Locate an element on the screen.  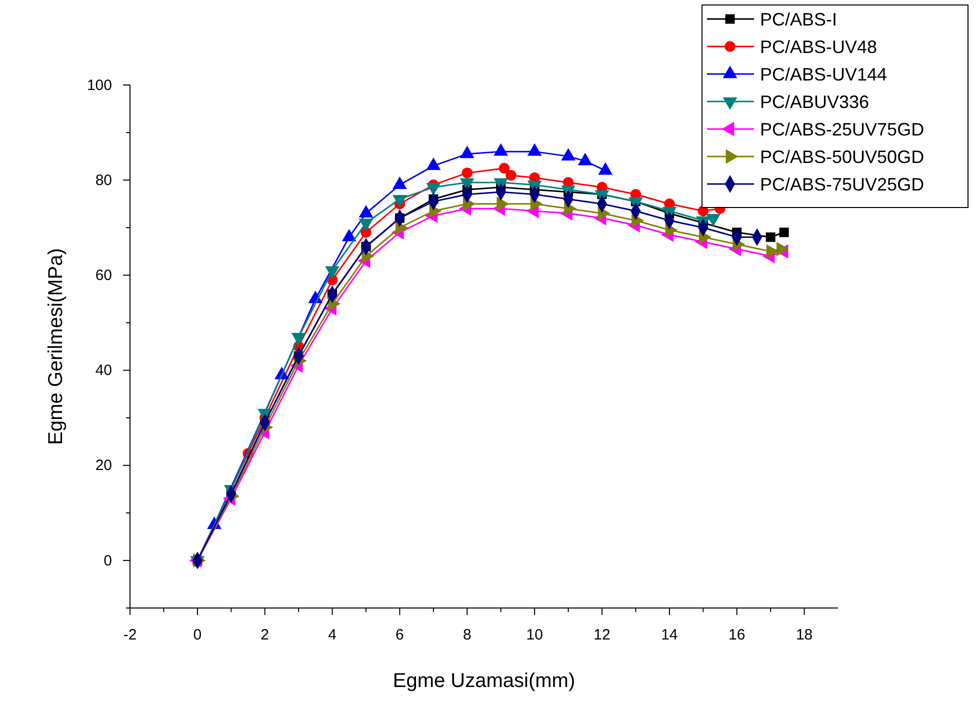
legend-label: PC/ABS-75UV25GD is located at coordinates (842, 184).